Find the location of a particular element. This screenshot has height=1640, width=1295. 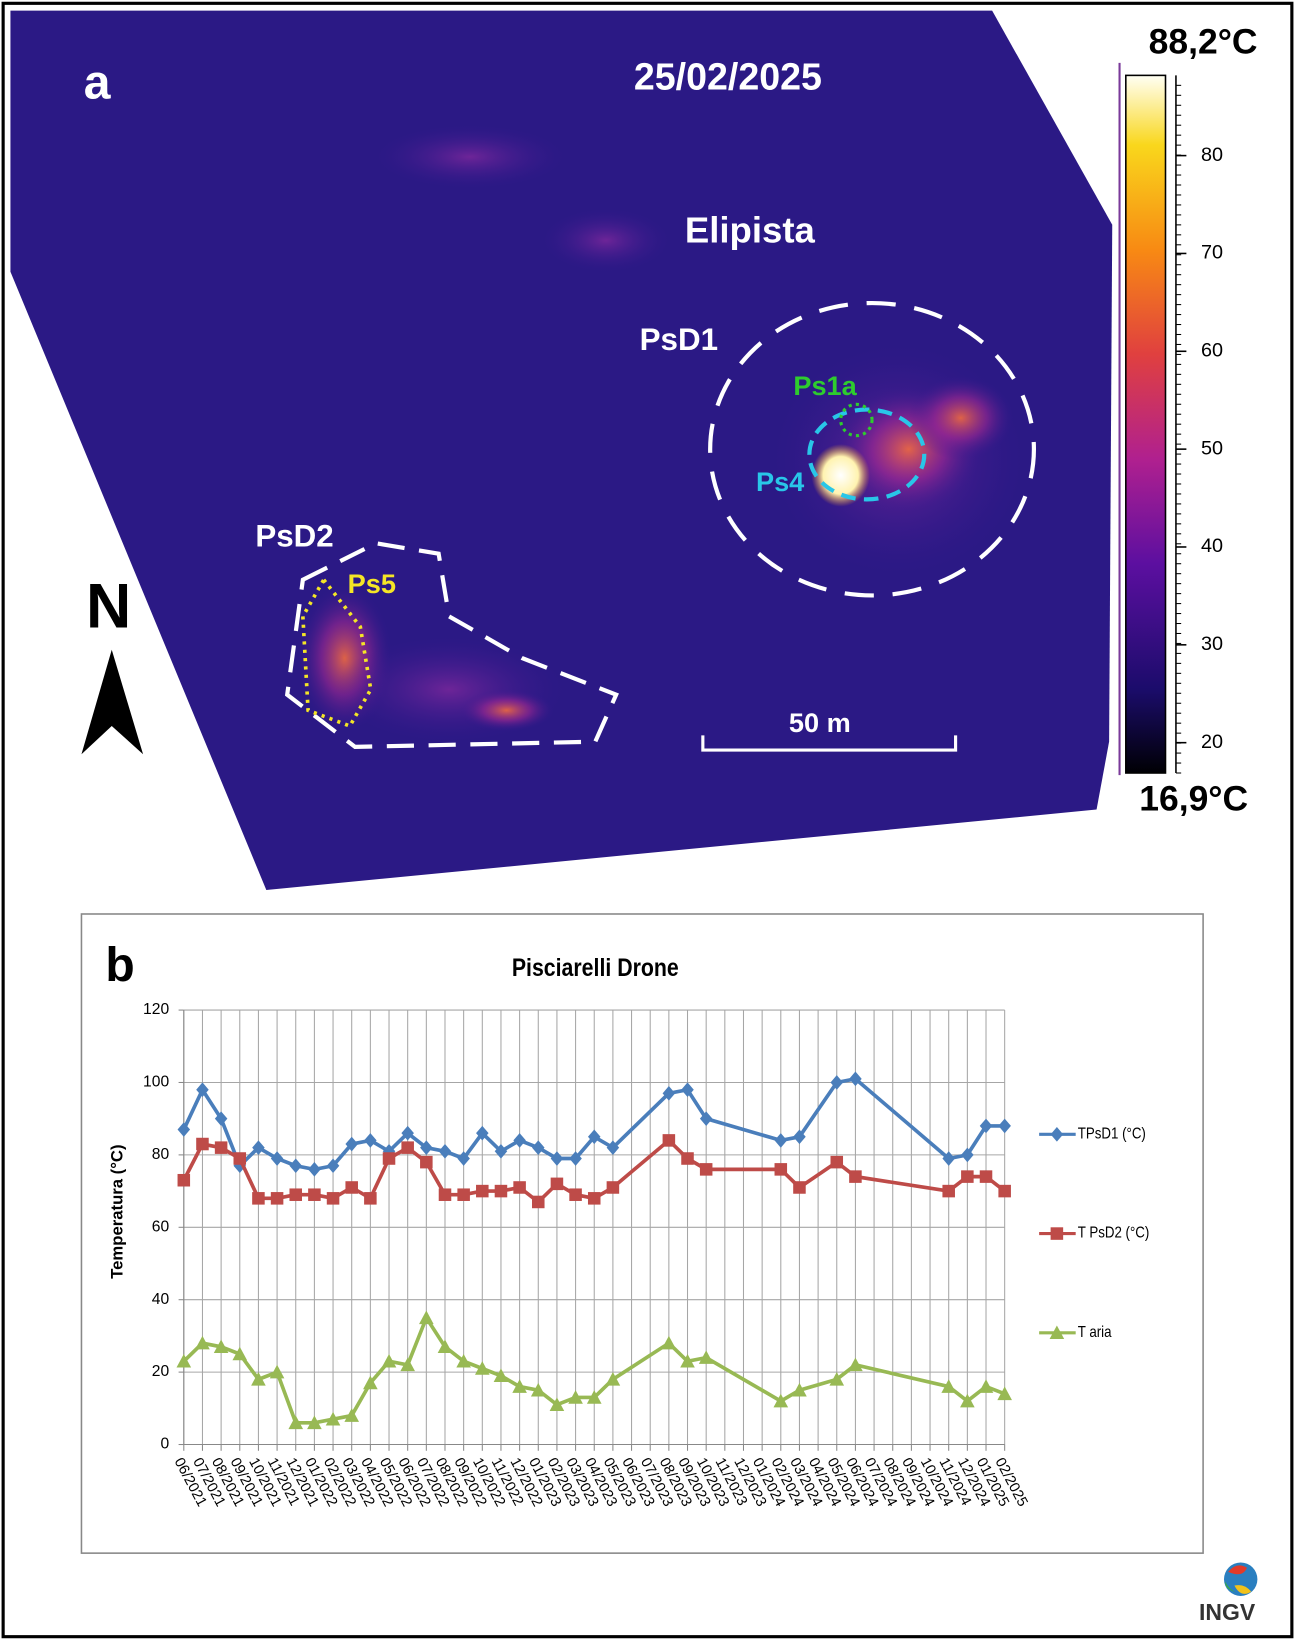

ps1a-outline is located at coordinates (856, 420).